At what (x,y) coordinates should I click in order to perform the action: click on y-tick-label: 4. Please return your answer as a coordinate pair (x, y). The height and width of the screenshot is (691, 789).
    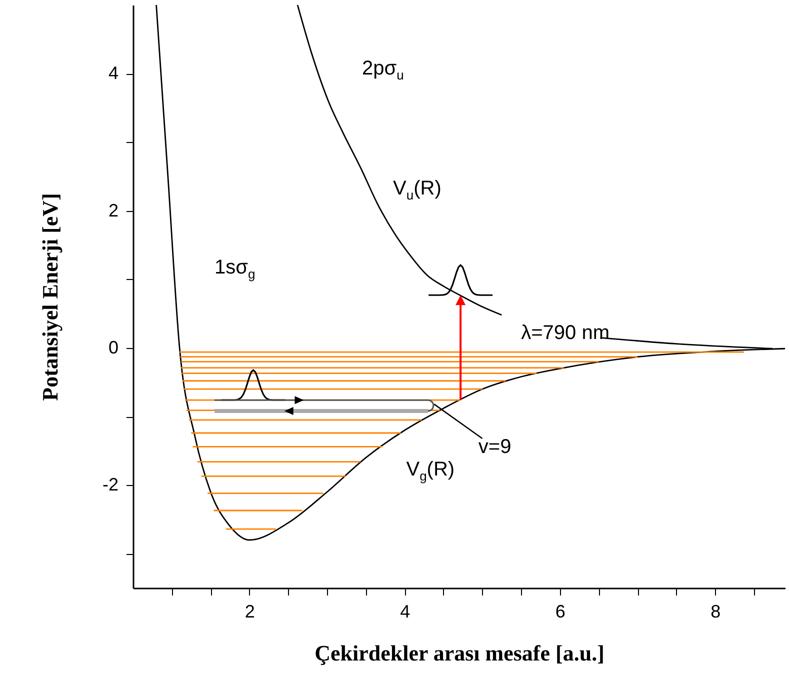
    Looking at the image, I should click on (113, 73).